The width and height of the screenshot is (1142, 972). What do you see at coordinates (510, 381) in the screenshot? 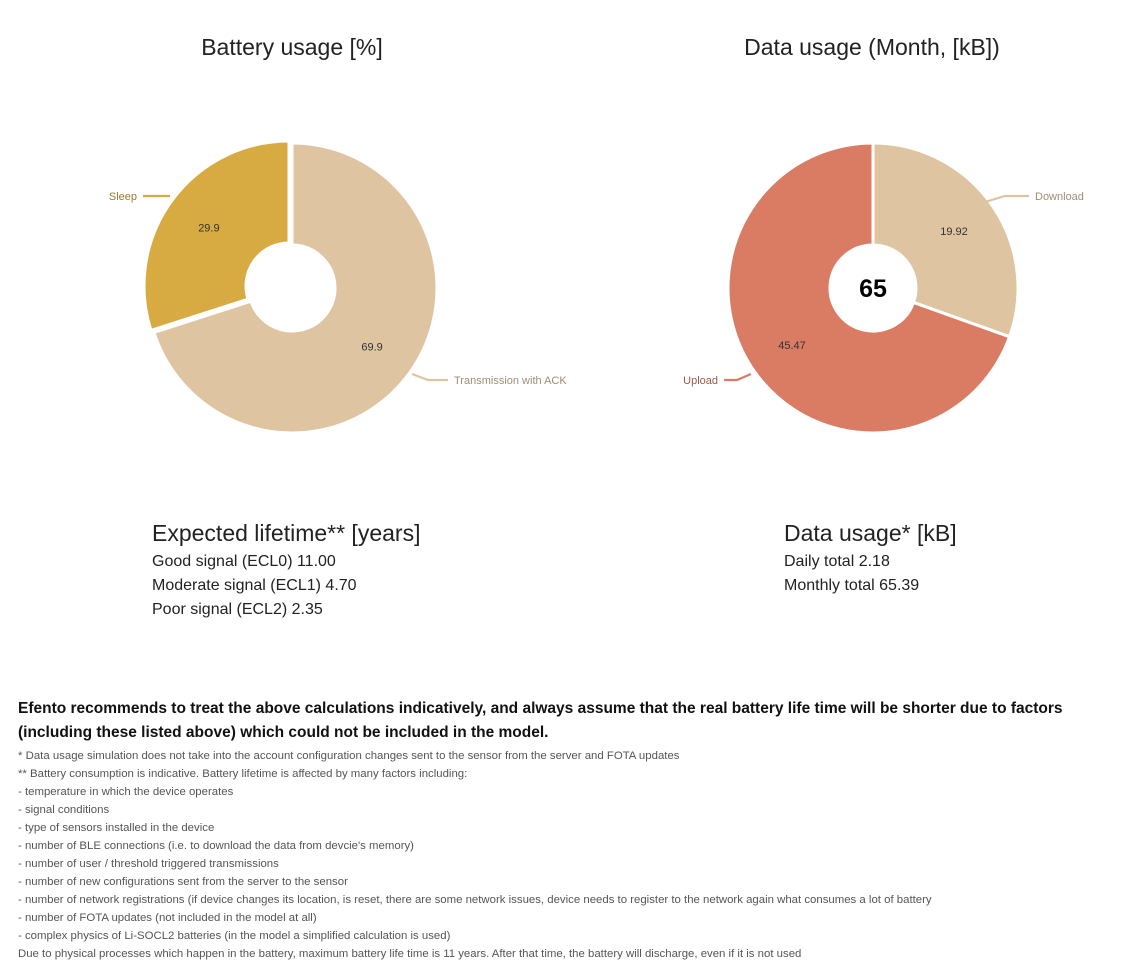
I see `legend-label-transmission-with-ack: Transmission with ACK` at bounding box center [510, 381].